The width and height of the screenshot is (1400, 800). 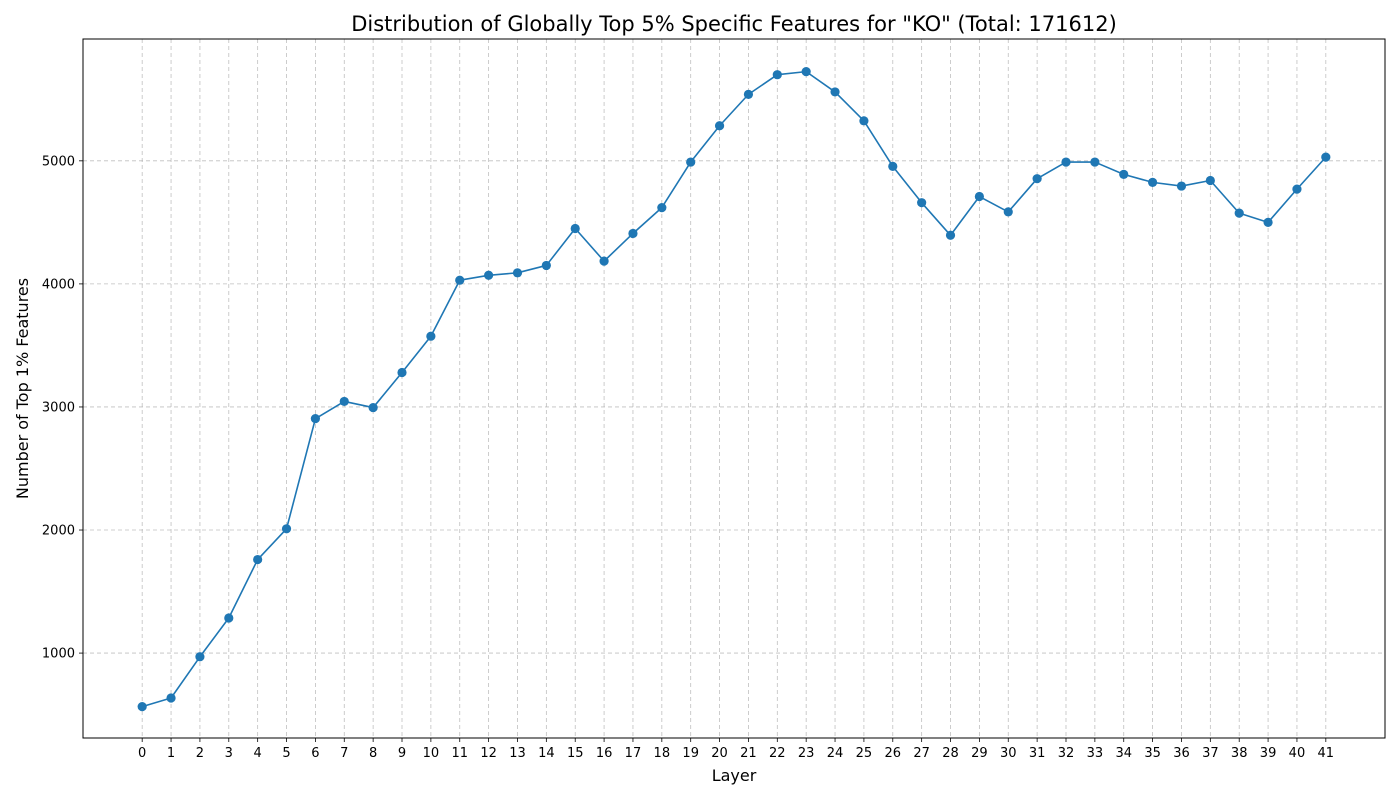 I want to click on x-tick-label: 27, so click(x=921, y=753).